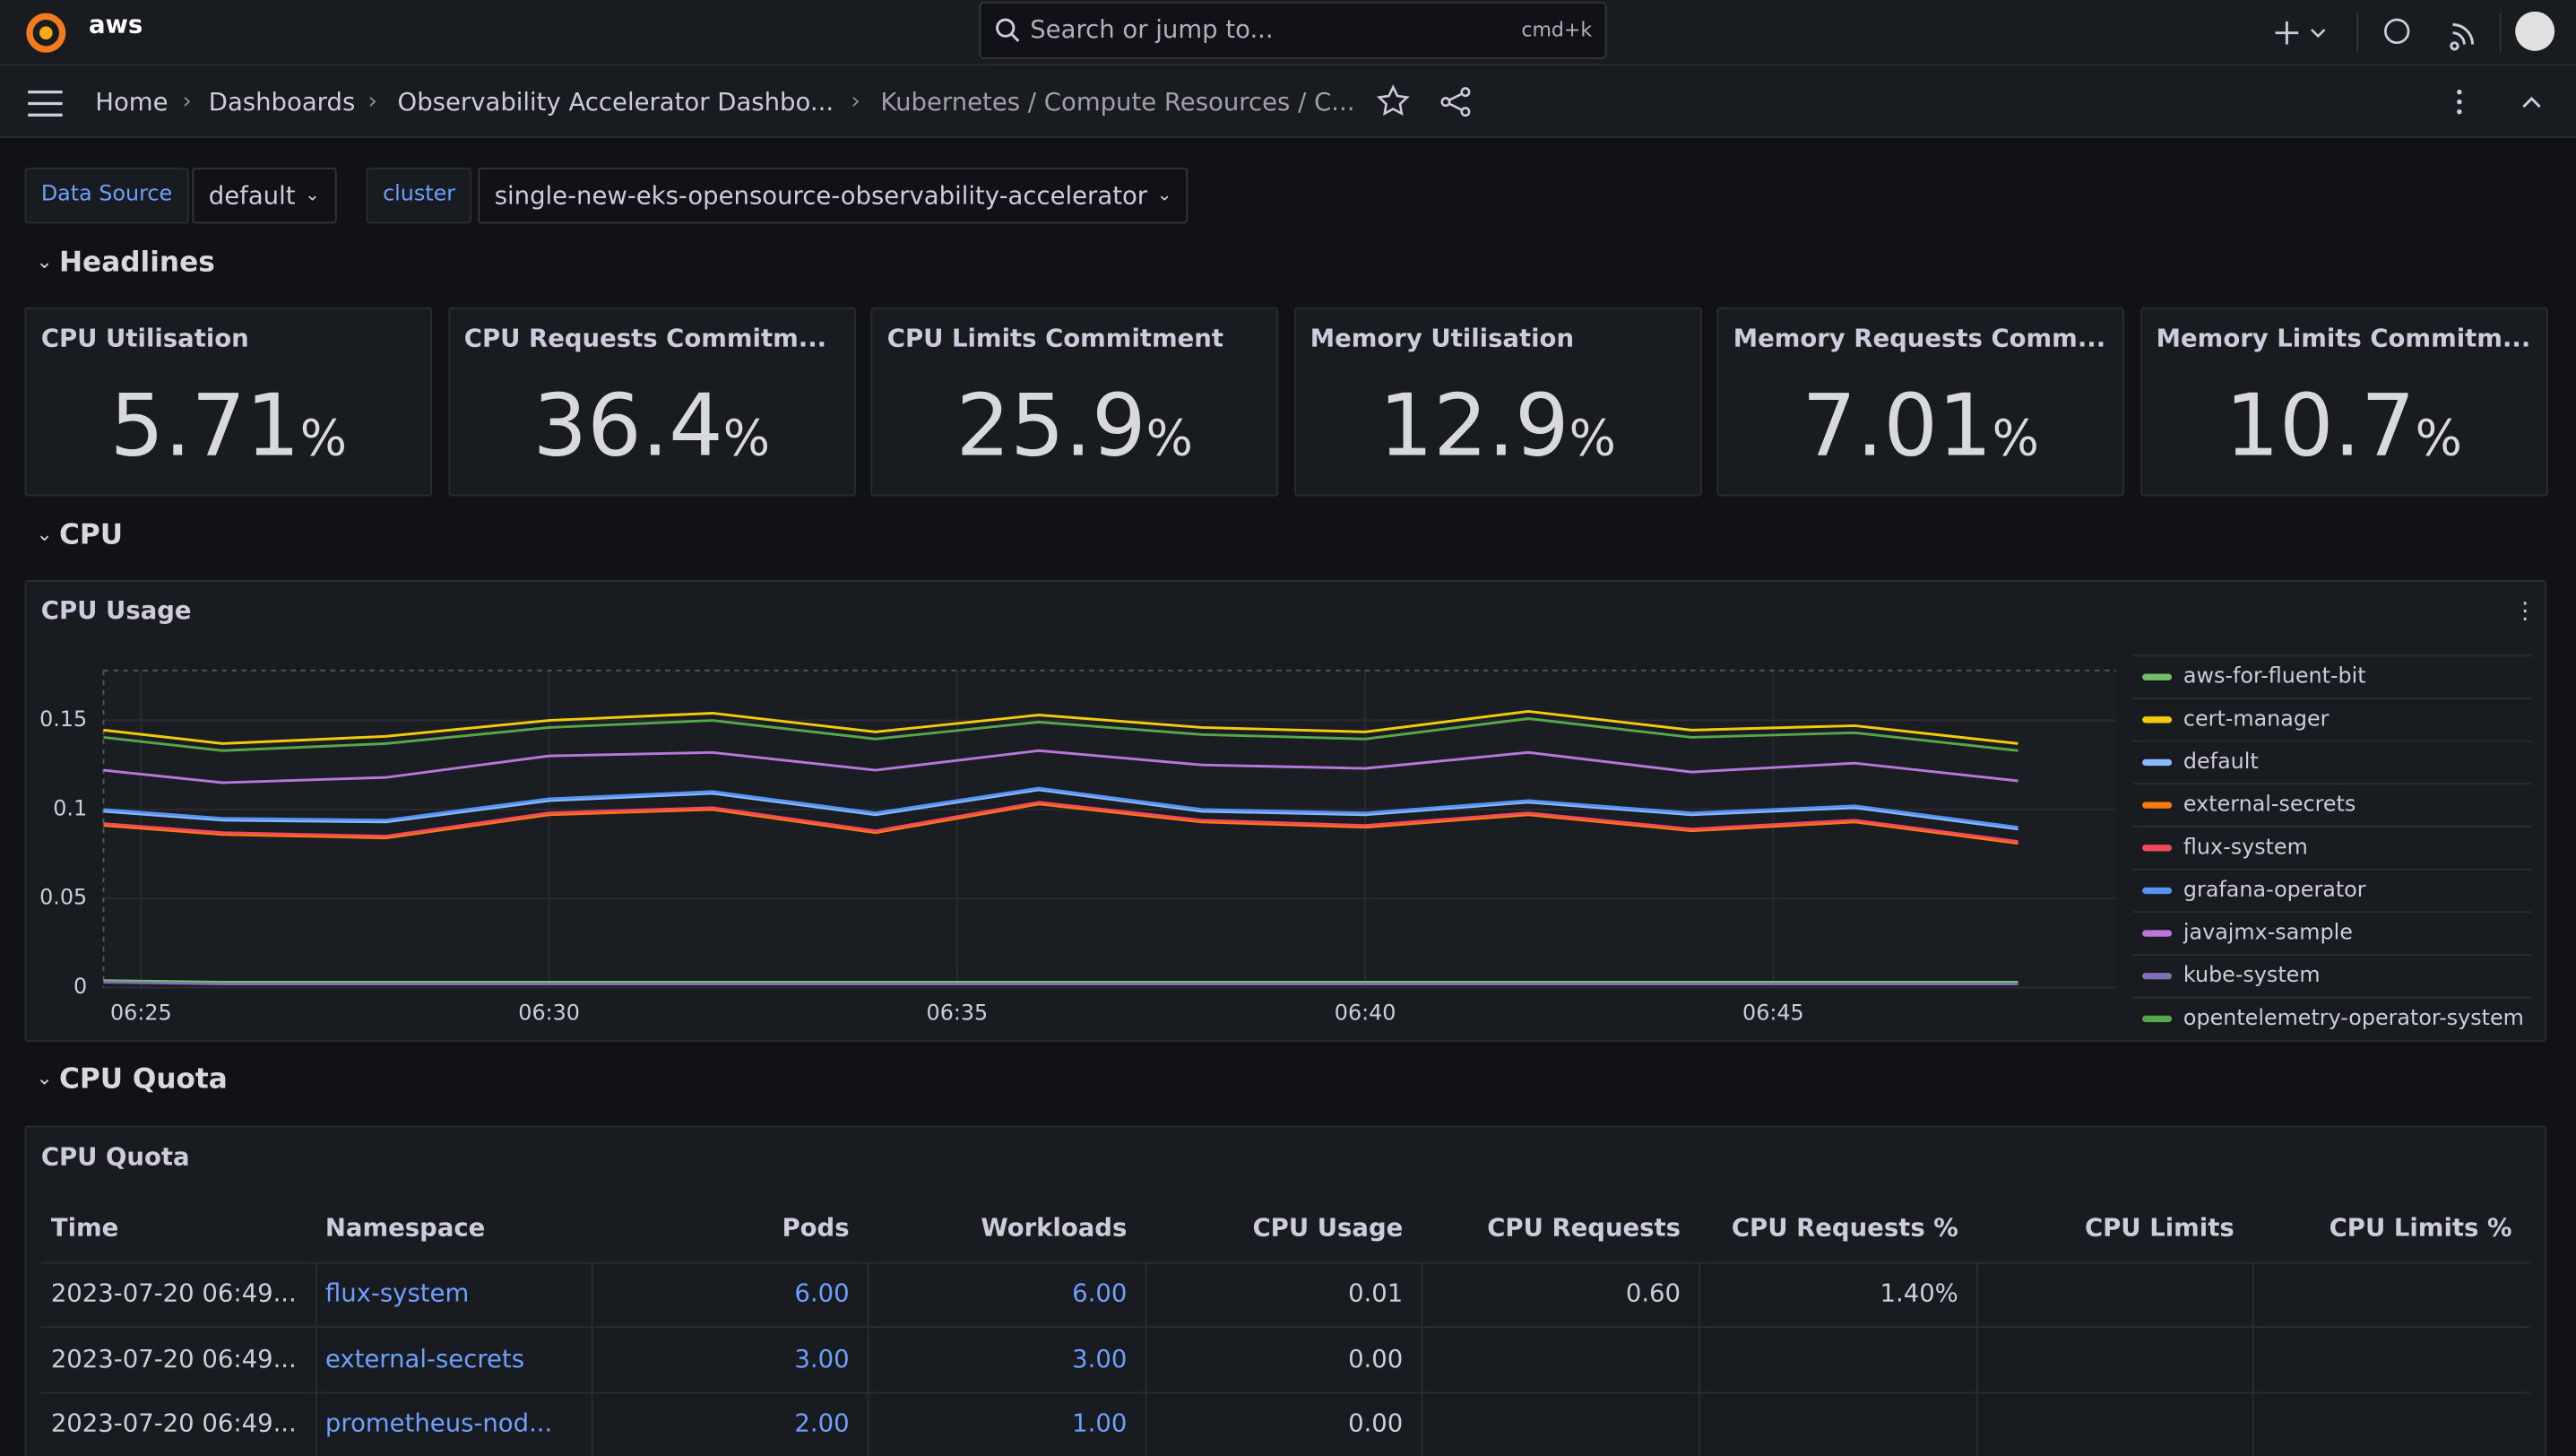 This screenshot has height=1456, width=2576. Describe the element at coordinates (2256, 718) in the screenshot. I see `legend-label: cert-manager` at that location.